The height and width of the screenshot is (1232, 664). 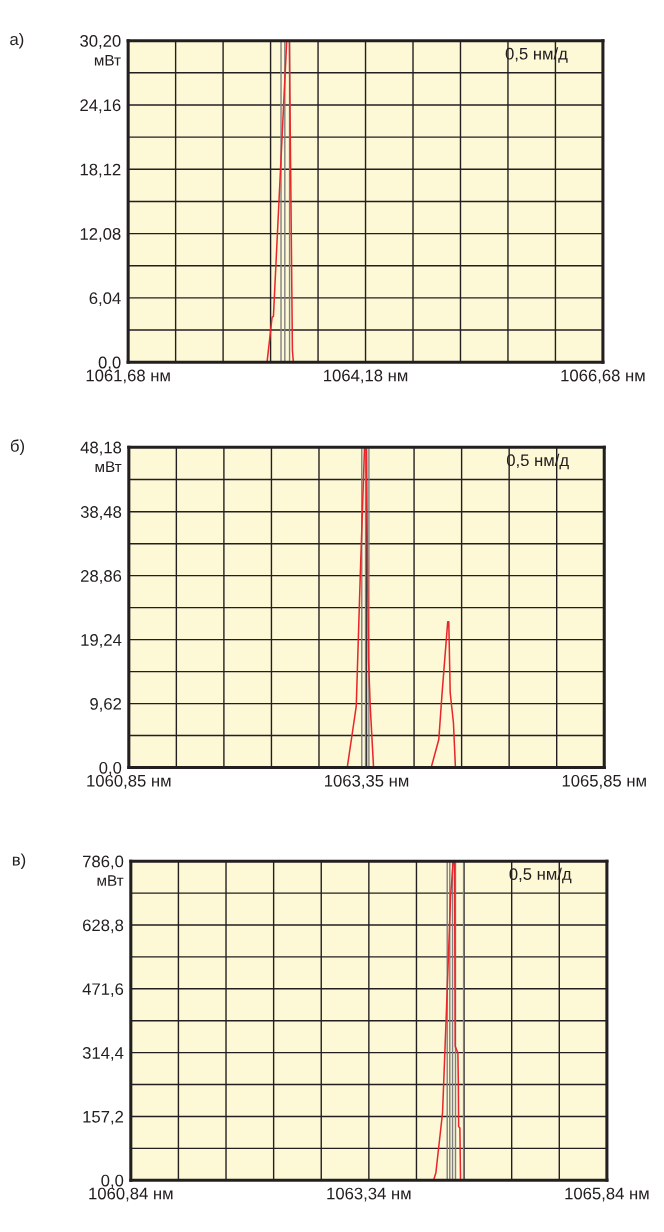 What do you see at coordinates (105, 299) in the screenshot?
I see `y-tick-label: 6,04` at bounding box center [105, 299].